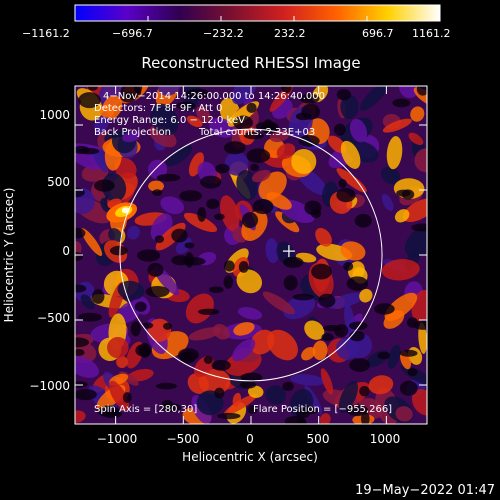 This screenshot has height=500, width=500. I want to click on x-tick-label: 500, so click(318, 439).